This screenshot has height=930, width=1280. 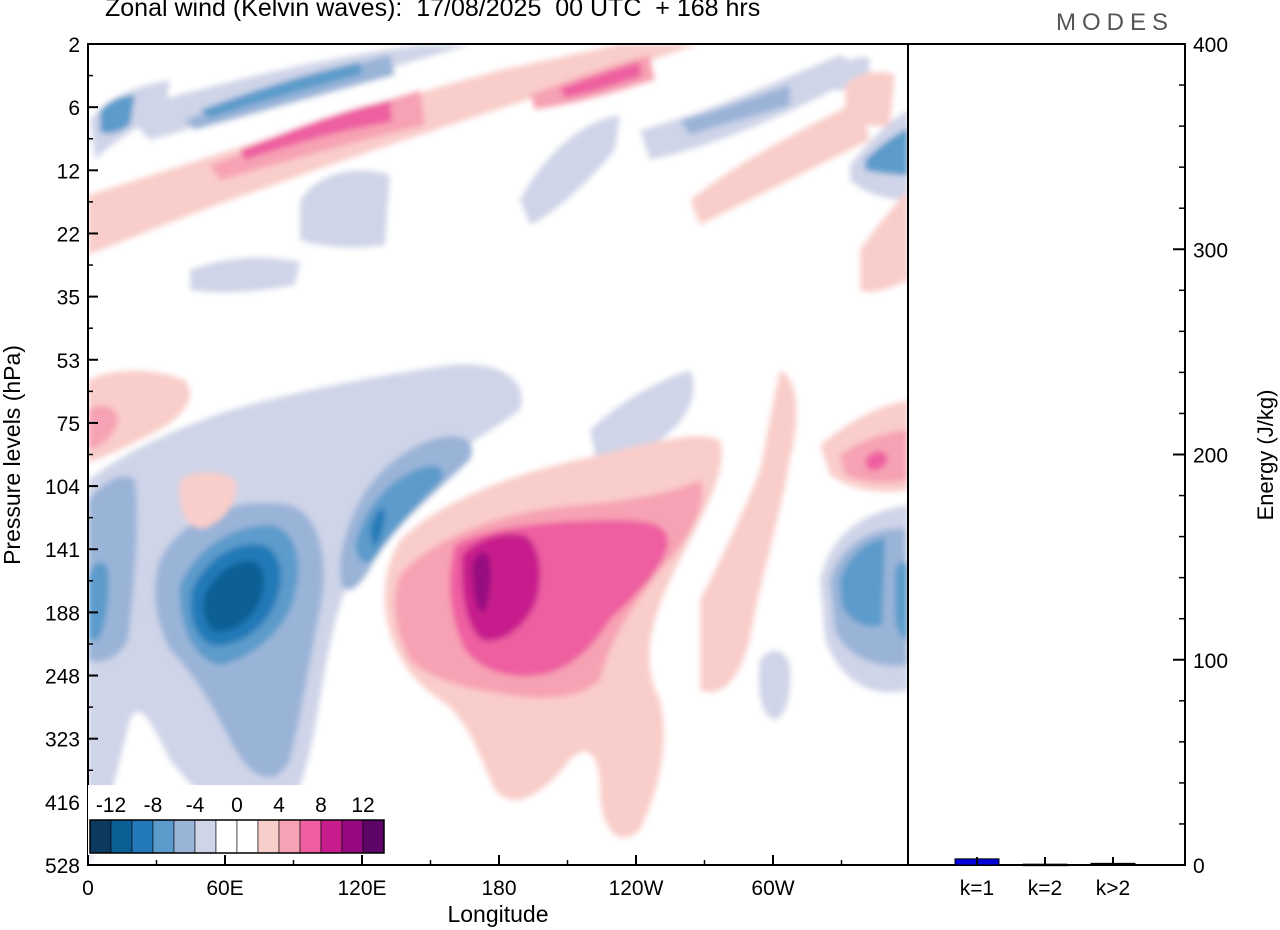 What do you see at coordinates (772, 888) in the screenshot?
I see `x-tick-label: 60W` at bounding box center [772, 888].